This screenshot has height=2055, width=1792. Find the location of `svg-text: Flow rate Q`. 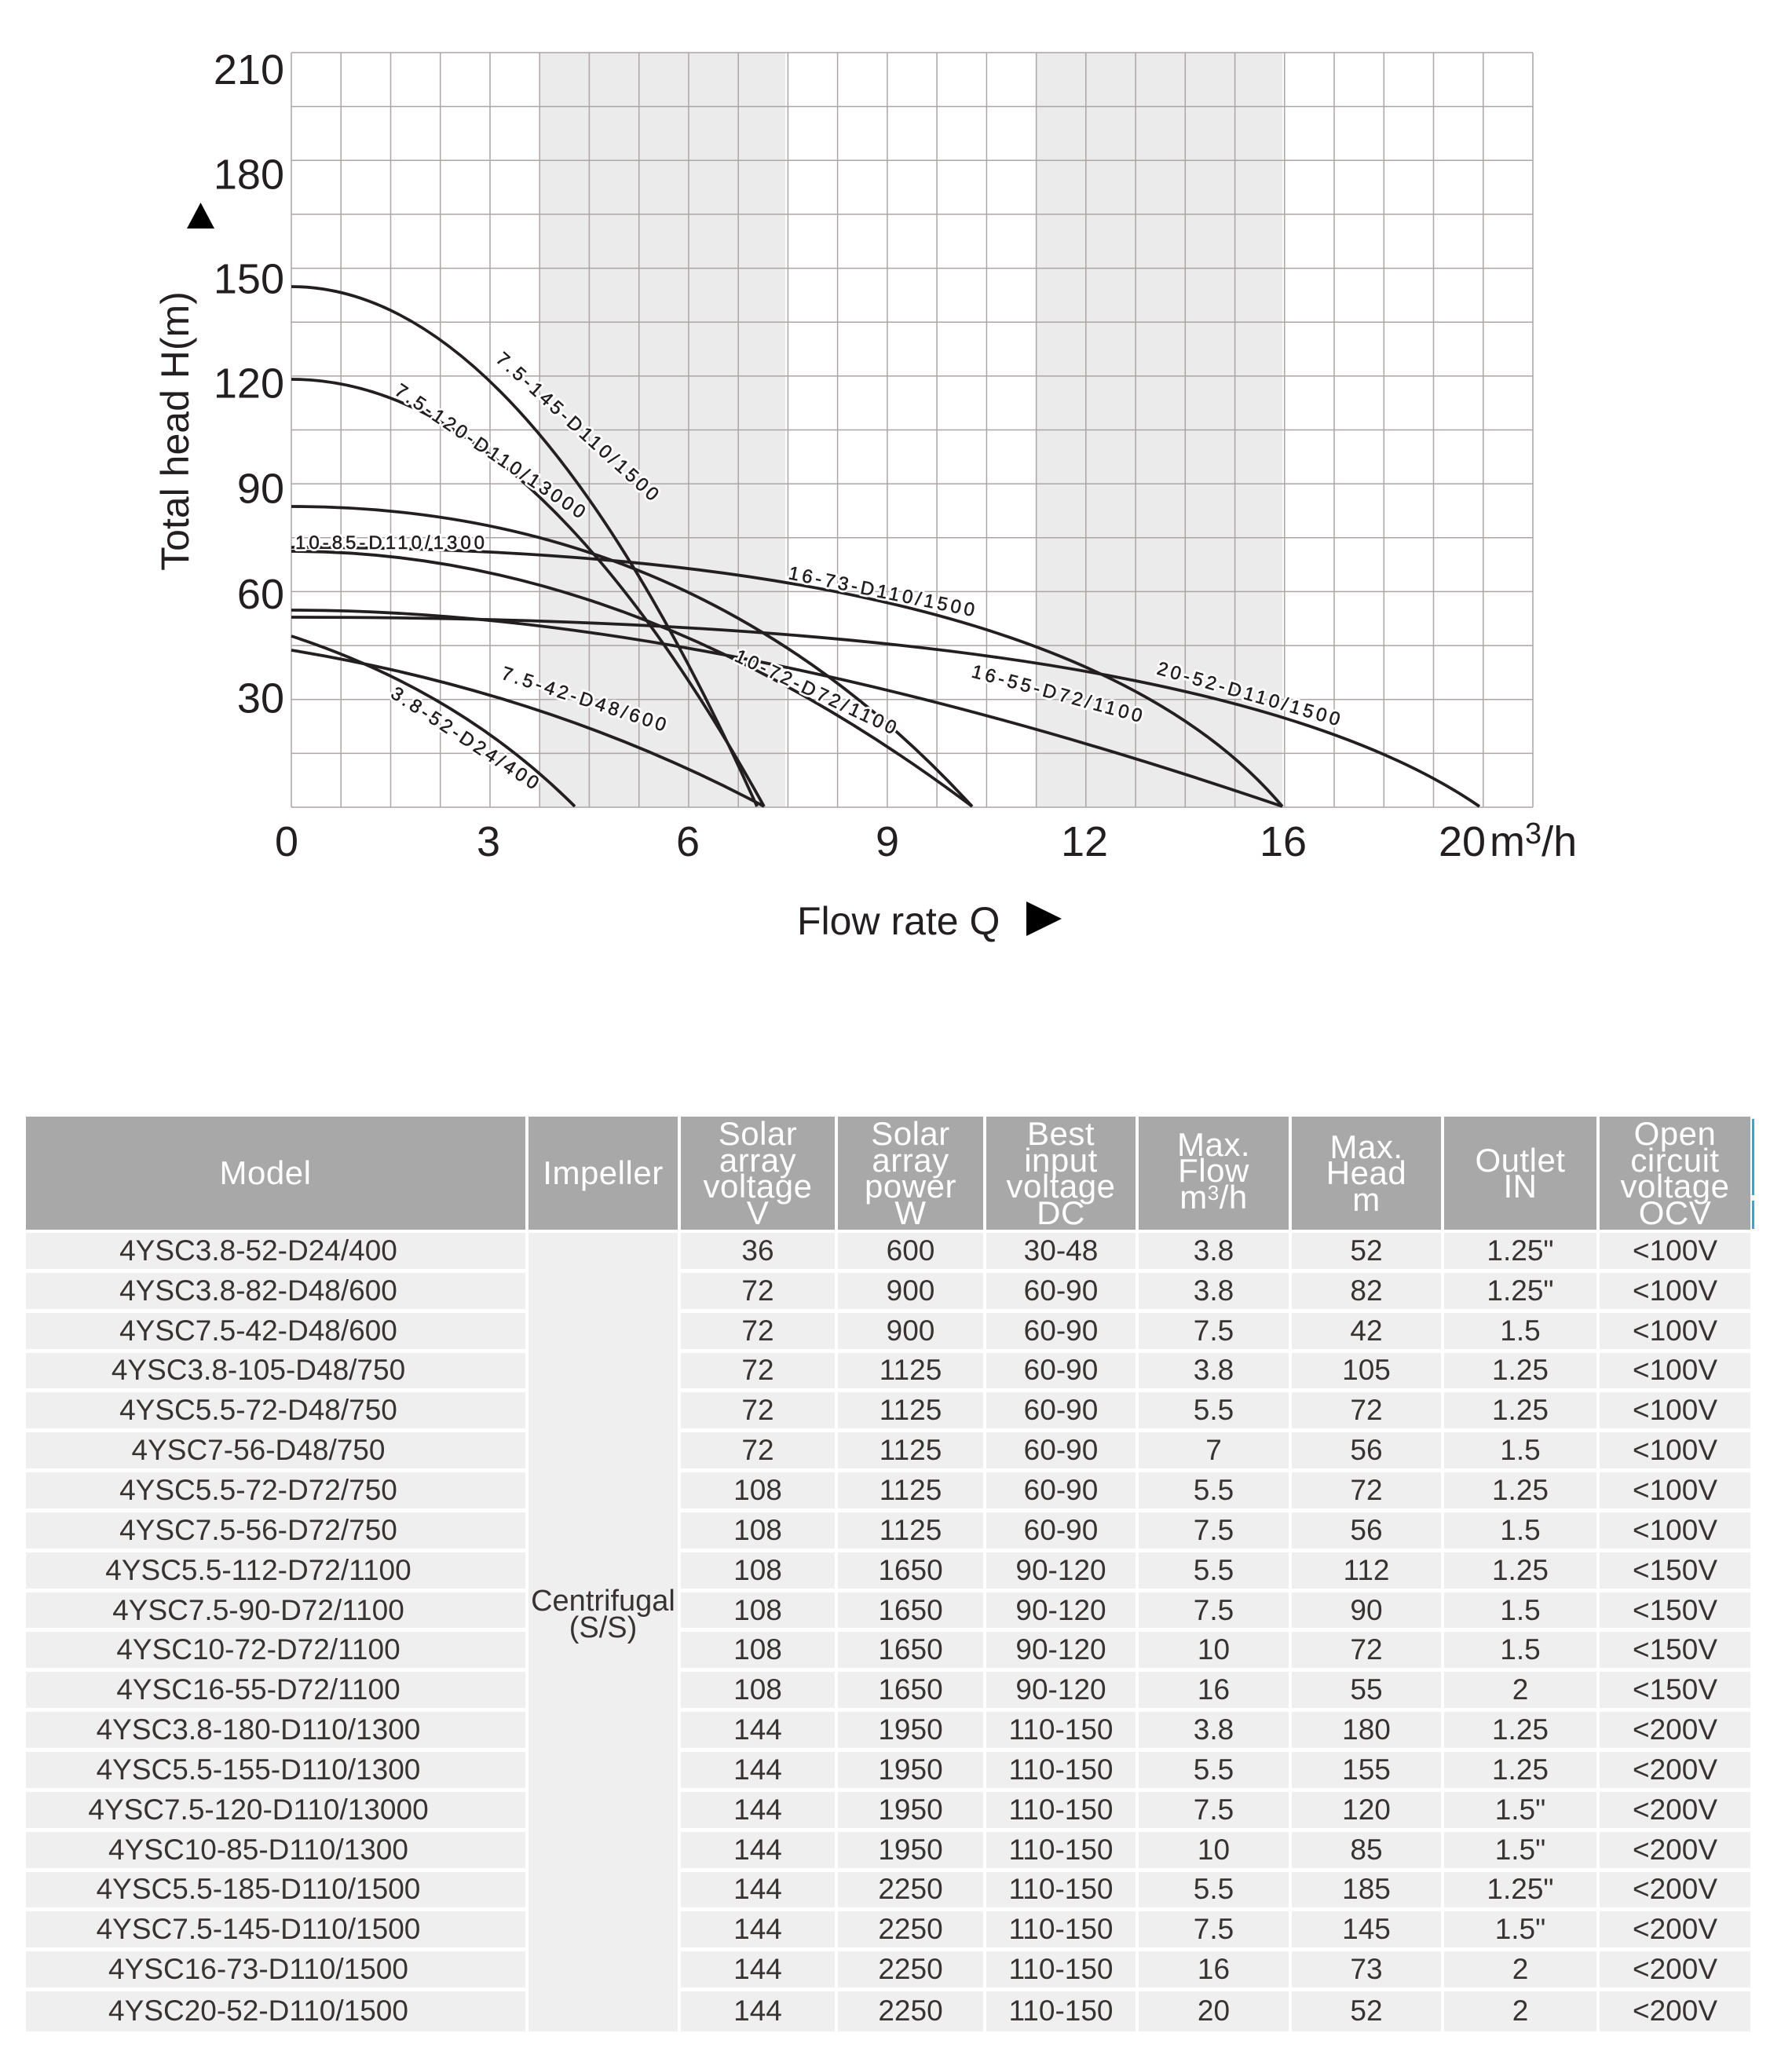

svg-text: Flow rate Q is located at coordinates (898, 921).